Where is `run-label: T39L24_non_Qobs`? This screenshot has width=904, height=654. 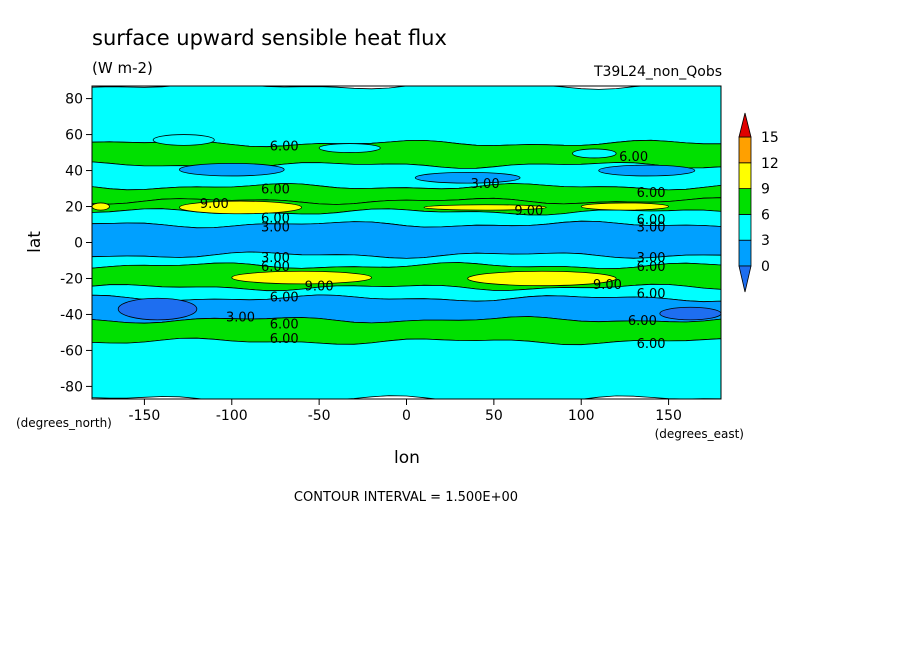
run-label: T39L24_non_Qobs is located at coordinates (657, 72).